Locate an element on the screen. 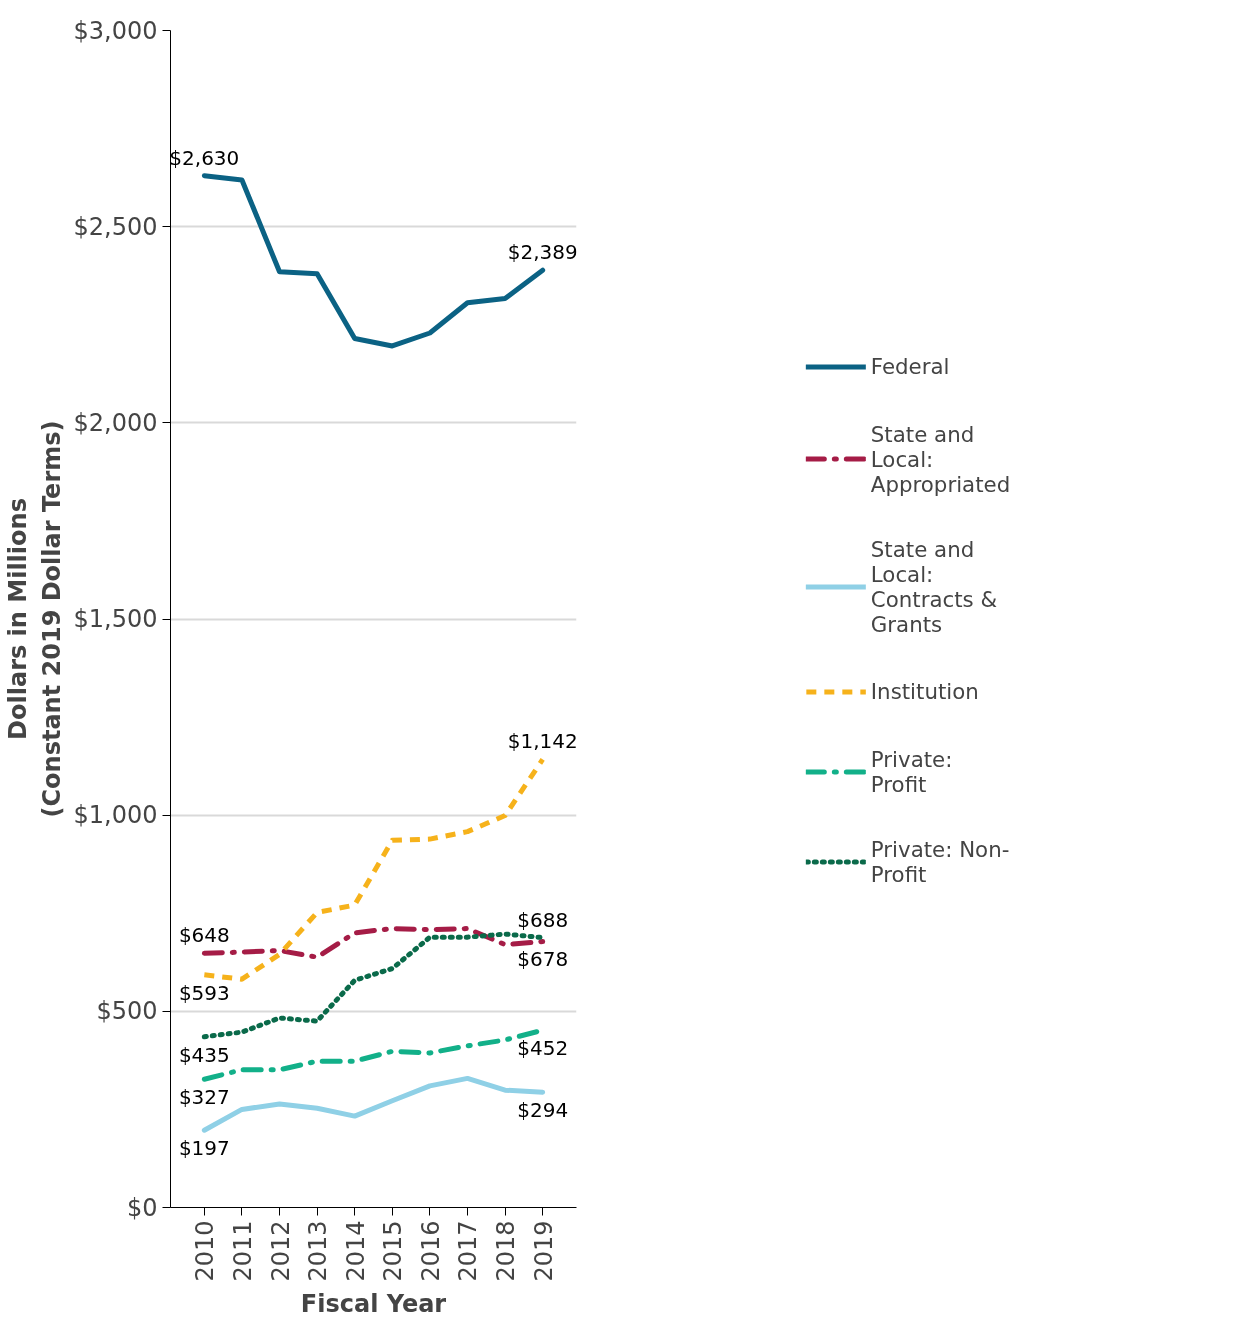 Image resolution: width=1257 pixels, height=1344 pixels. x-tick-label: 2012 is located at coordinates (280, 1251).